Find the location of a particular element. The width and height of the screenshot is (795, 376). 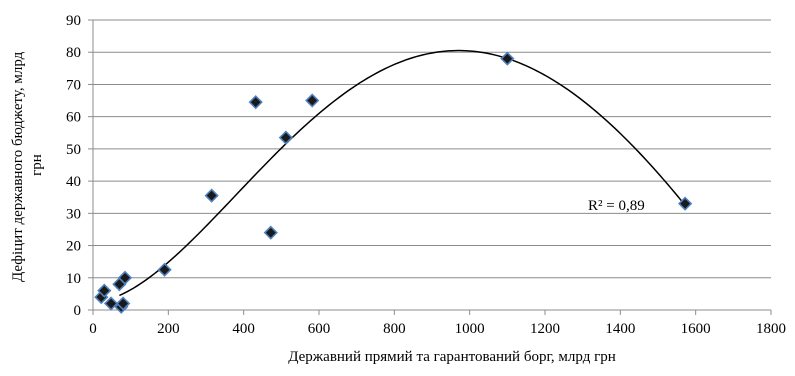

y-tick-label: 80 is located at coordinates (73, 53).